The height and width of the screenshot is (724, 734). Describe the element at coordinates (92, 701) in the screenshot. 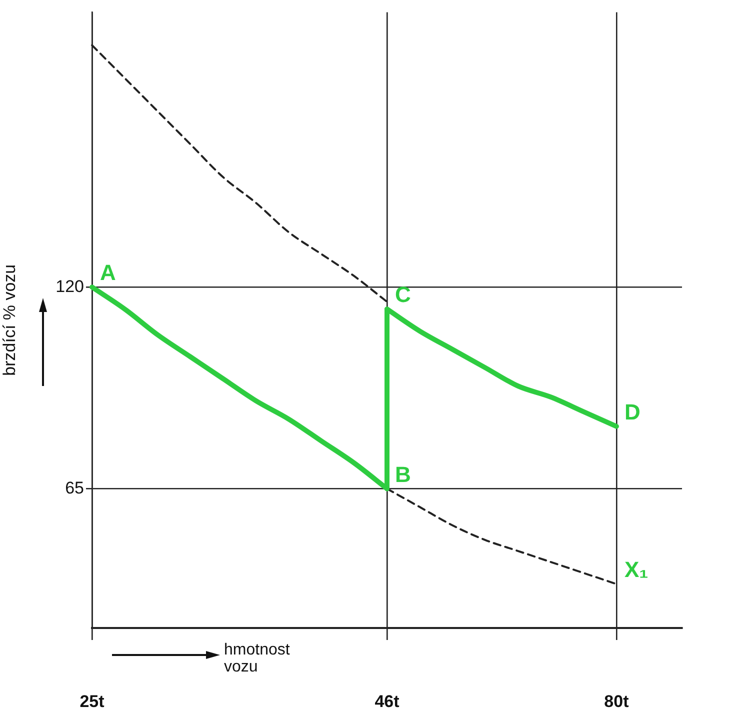

I see `x-tick-label: 25t` at that location.